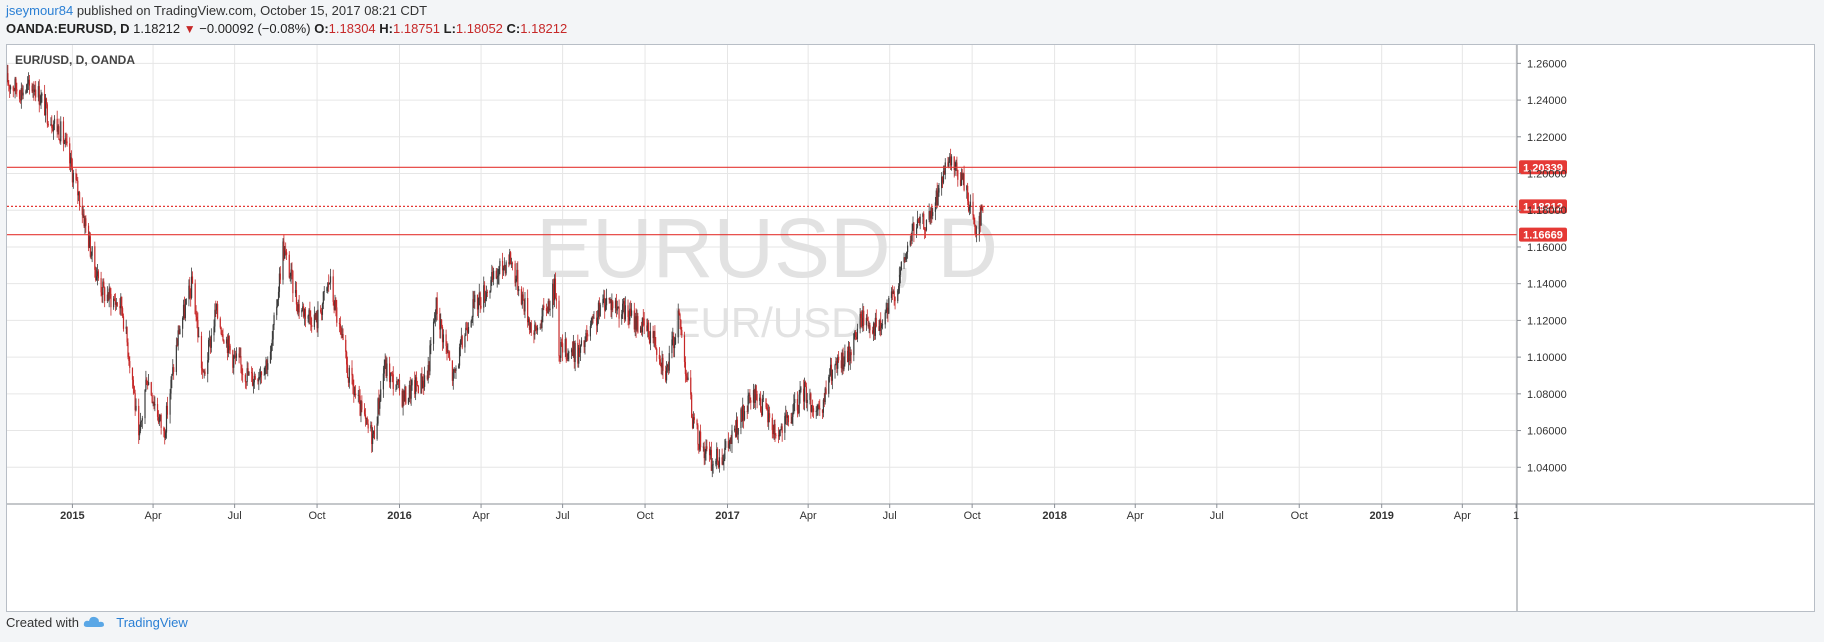  What do you see at coordinates (1547, 358) in the screenshot?
I see `y-tick-label: 1.10000` at bounding box center [1547, 358].